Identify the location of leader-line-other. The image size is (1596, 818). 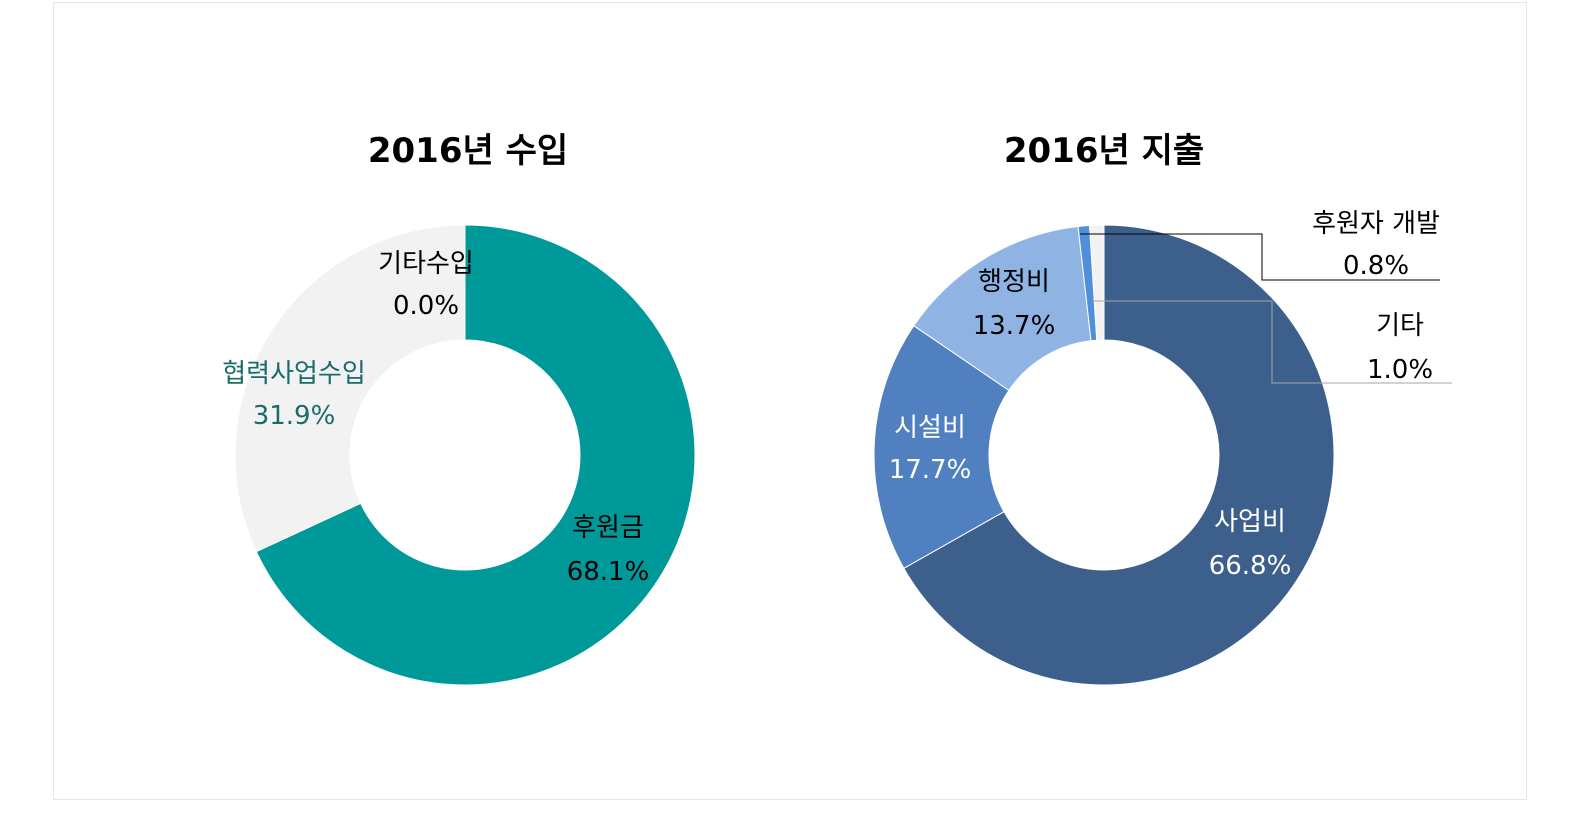
(1273, 342).